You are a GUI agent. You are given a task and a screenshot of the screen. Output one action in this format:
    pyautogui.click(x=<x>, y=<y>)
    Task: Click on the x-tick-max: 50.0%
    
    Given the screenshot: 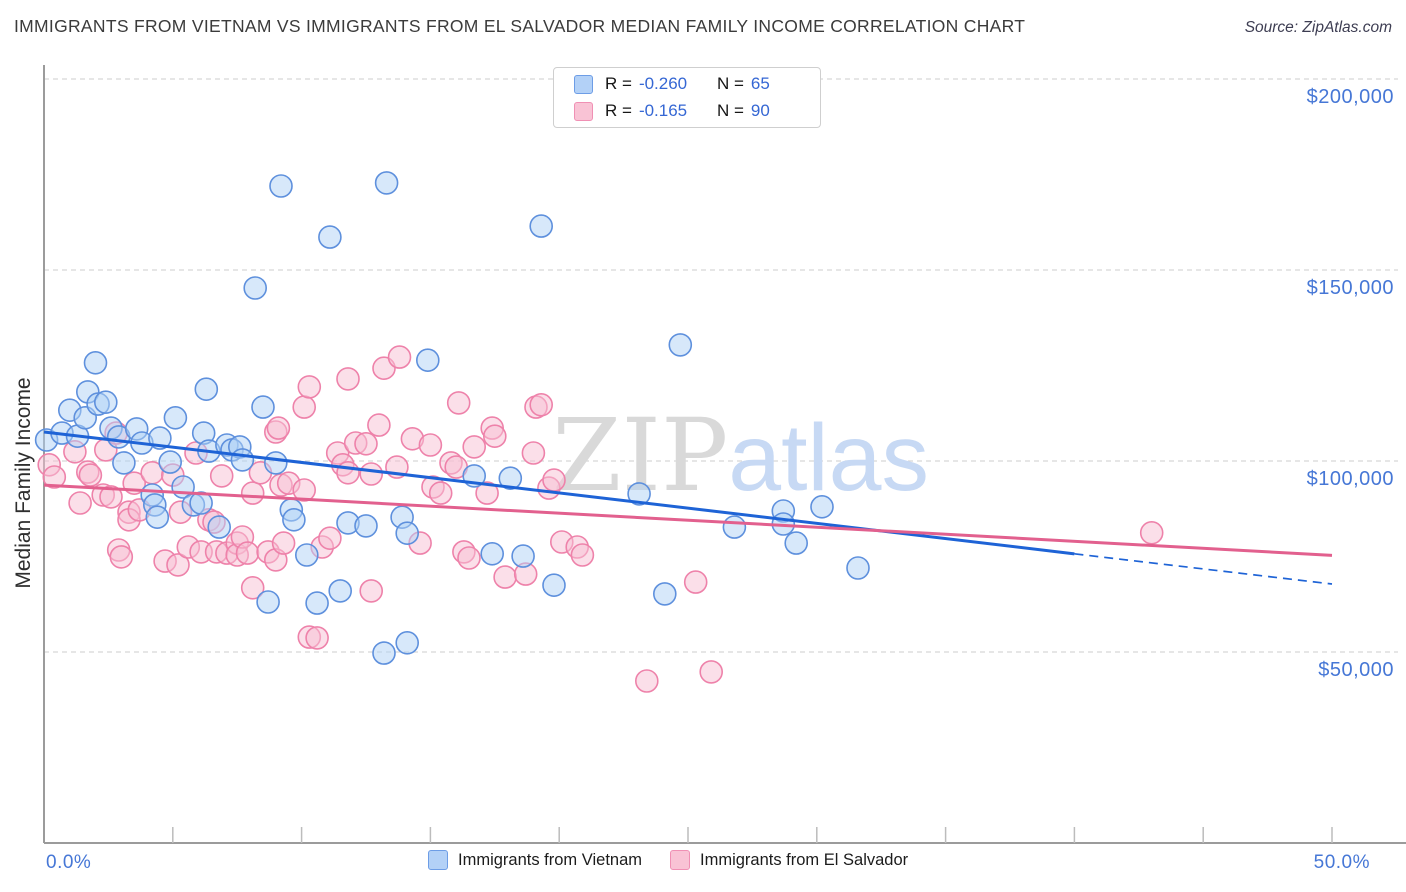 What is the action you would take?
    pyautogui.click(x=1341, y=862)
    